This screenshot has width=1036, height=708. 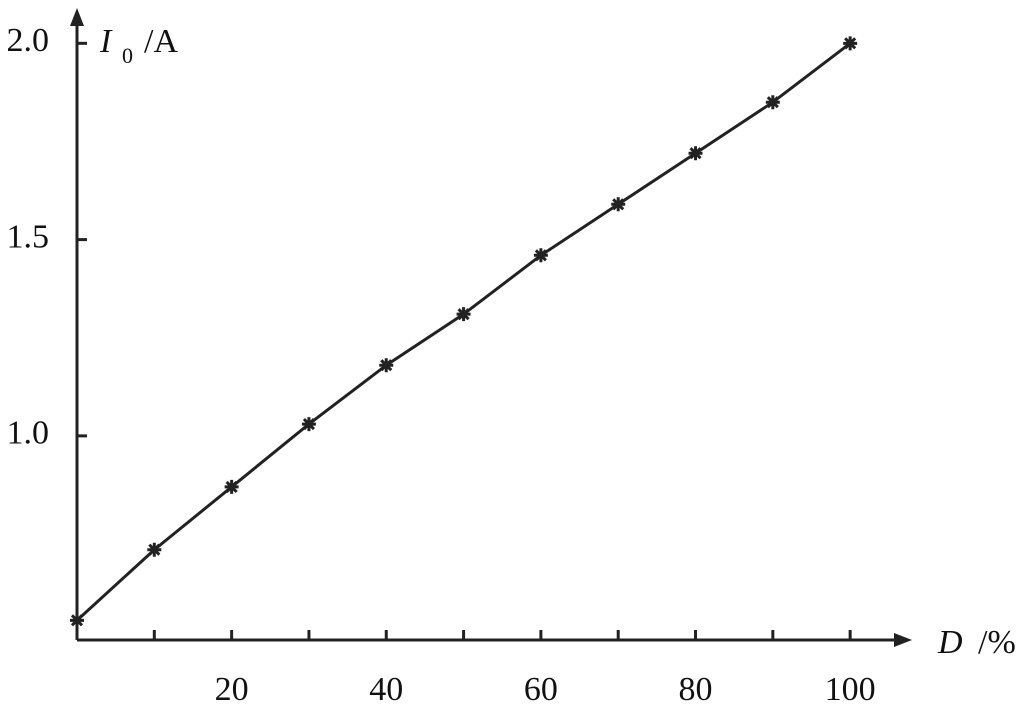 What do you see at coordinates (161, 41) in the screenshot?
I see `y-label-unit: /A` at bounding box center [161, 41].